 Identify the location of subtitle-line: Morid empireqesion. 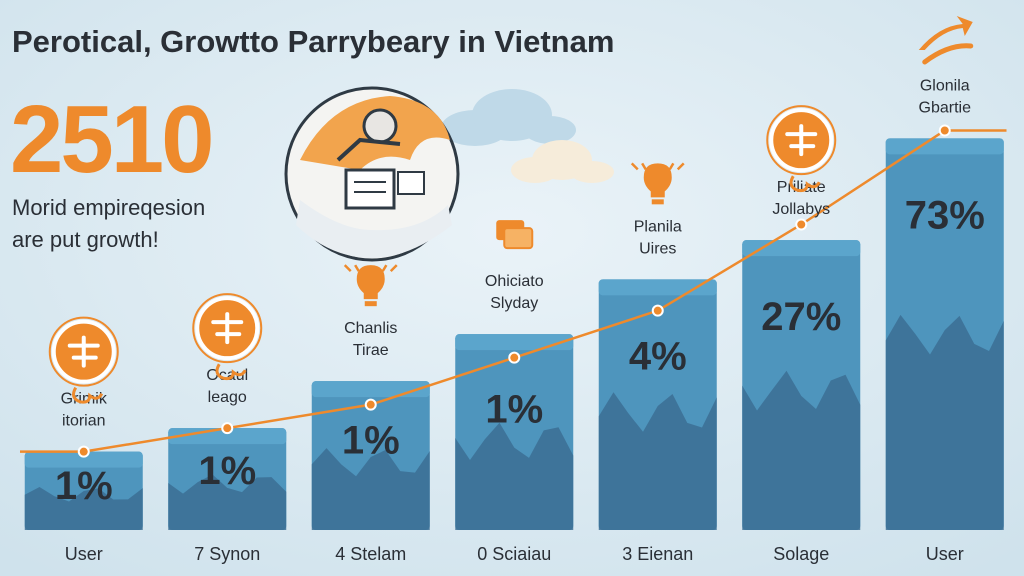
(109, 207).